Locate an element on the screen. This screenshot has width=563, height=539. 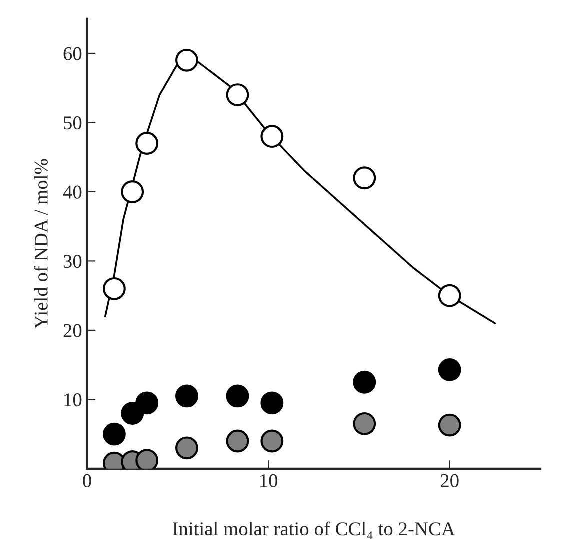
x-axis-title: Initial molar ratio of CCl₄ to 2-NCA is located at coordinates (314, 530).